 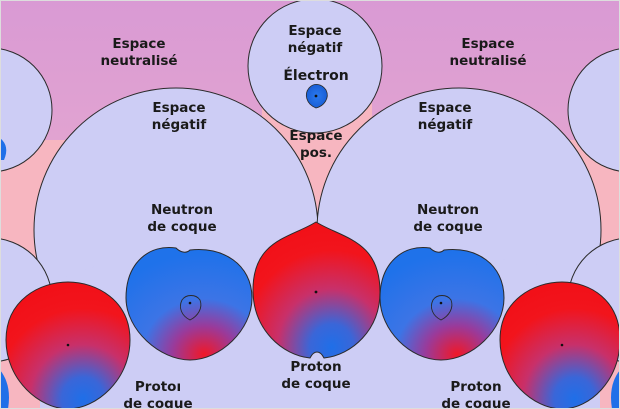 What do you see at coordinates (158, 387) in the screenshot?
I see `svg-text: Protoı` at bounding box center [158, 387].